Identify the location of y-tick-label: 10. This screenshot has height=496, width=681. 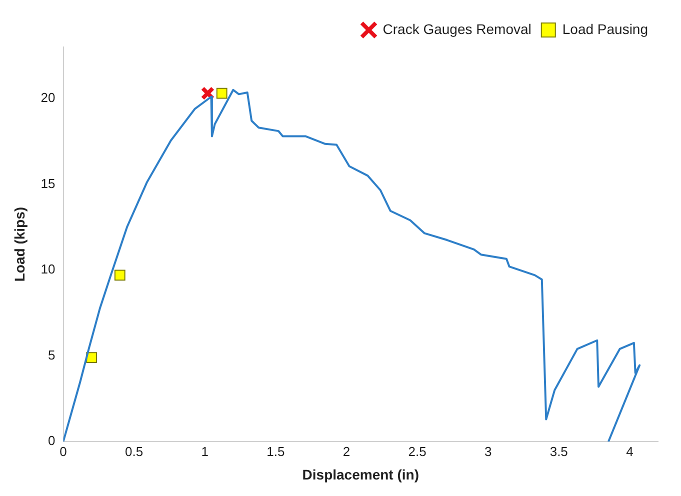
(48, 269).